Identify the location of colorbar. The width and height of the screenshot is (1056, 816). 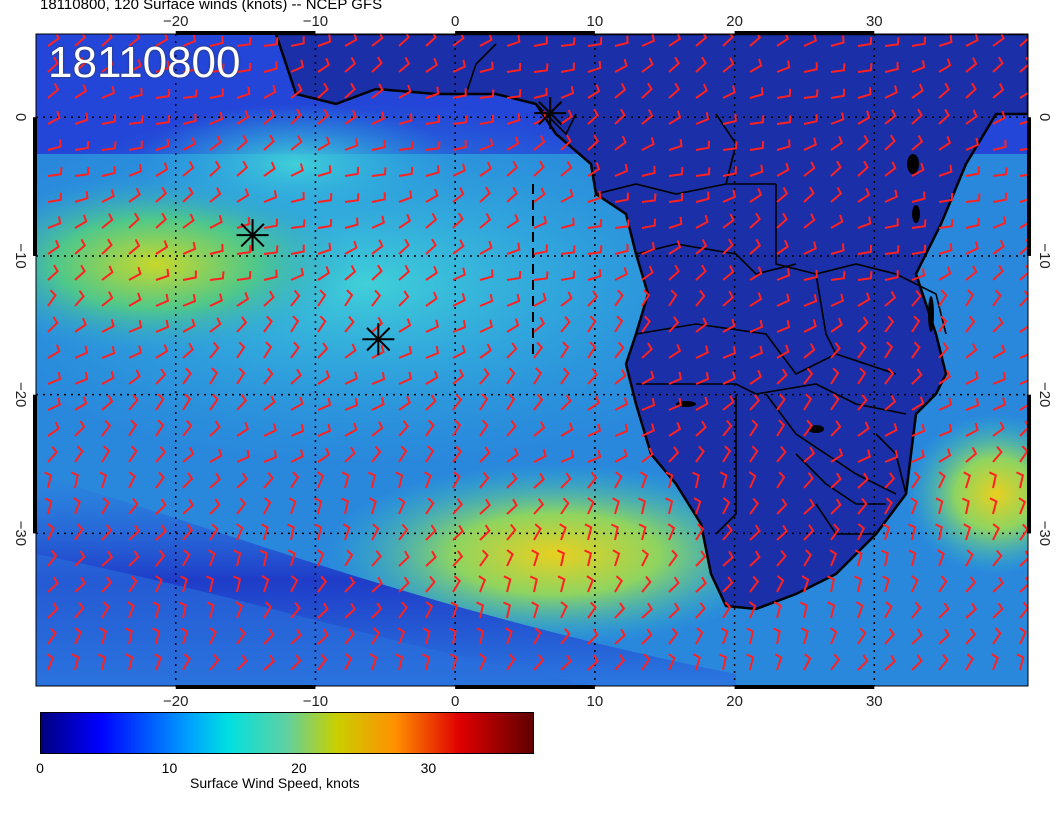
(287, 733).